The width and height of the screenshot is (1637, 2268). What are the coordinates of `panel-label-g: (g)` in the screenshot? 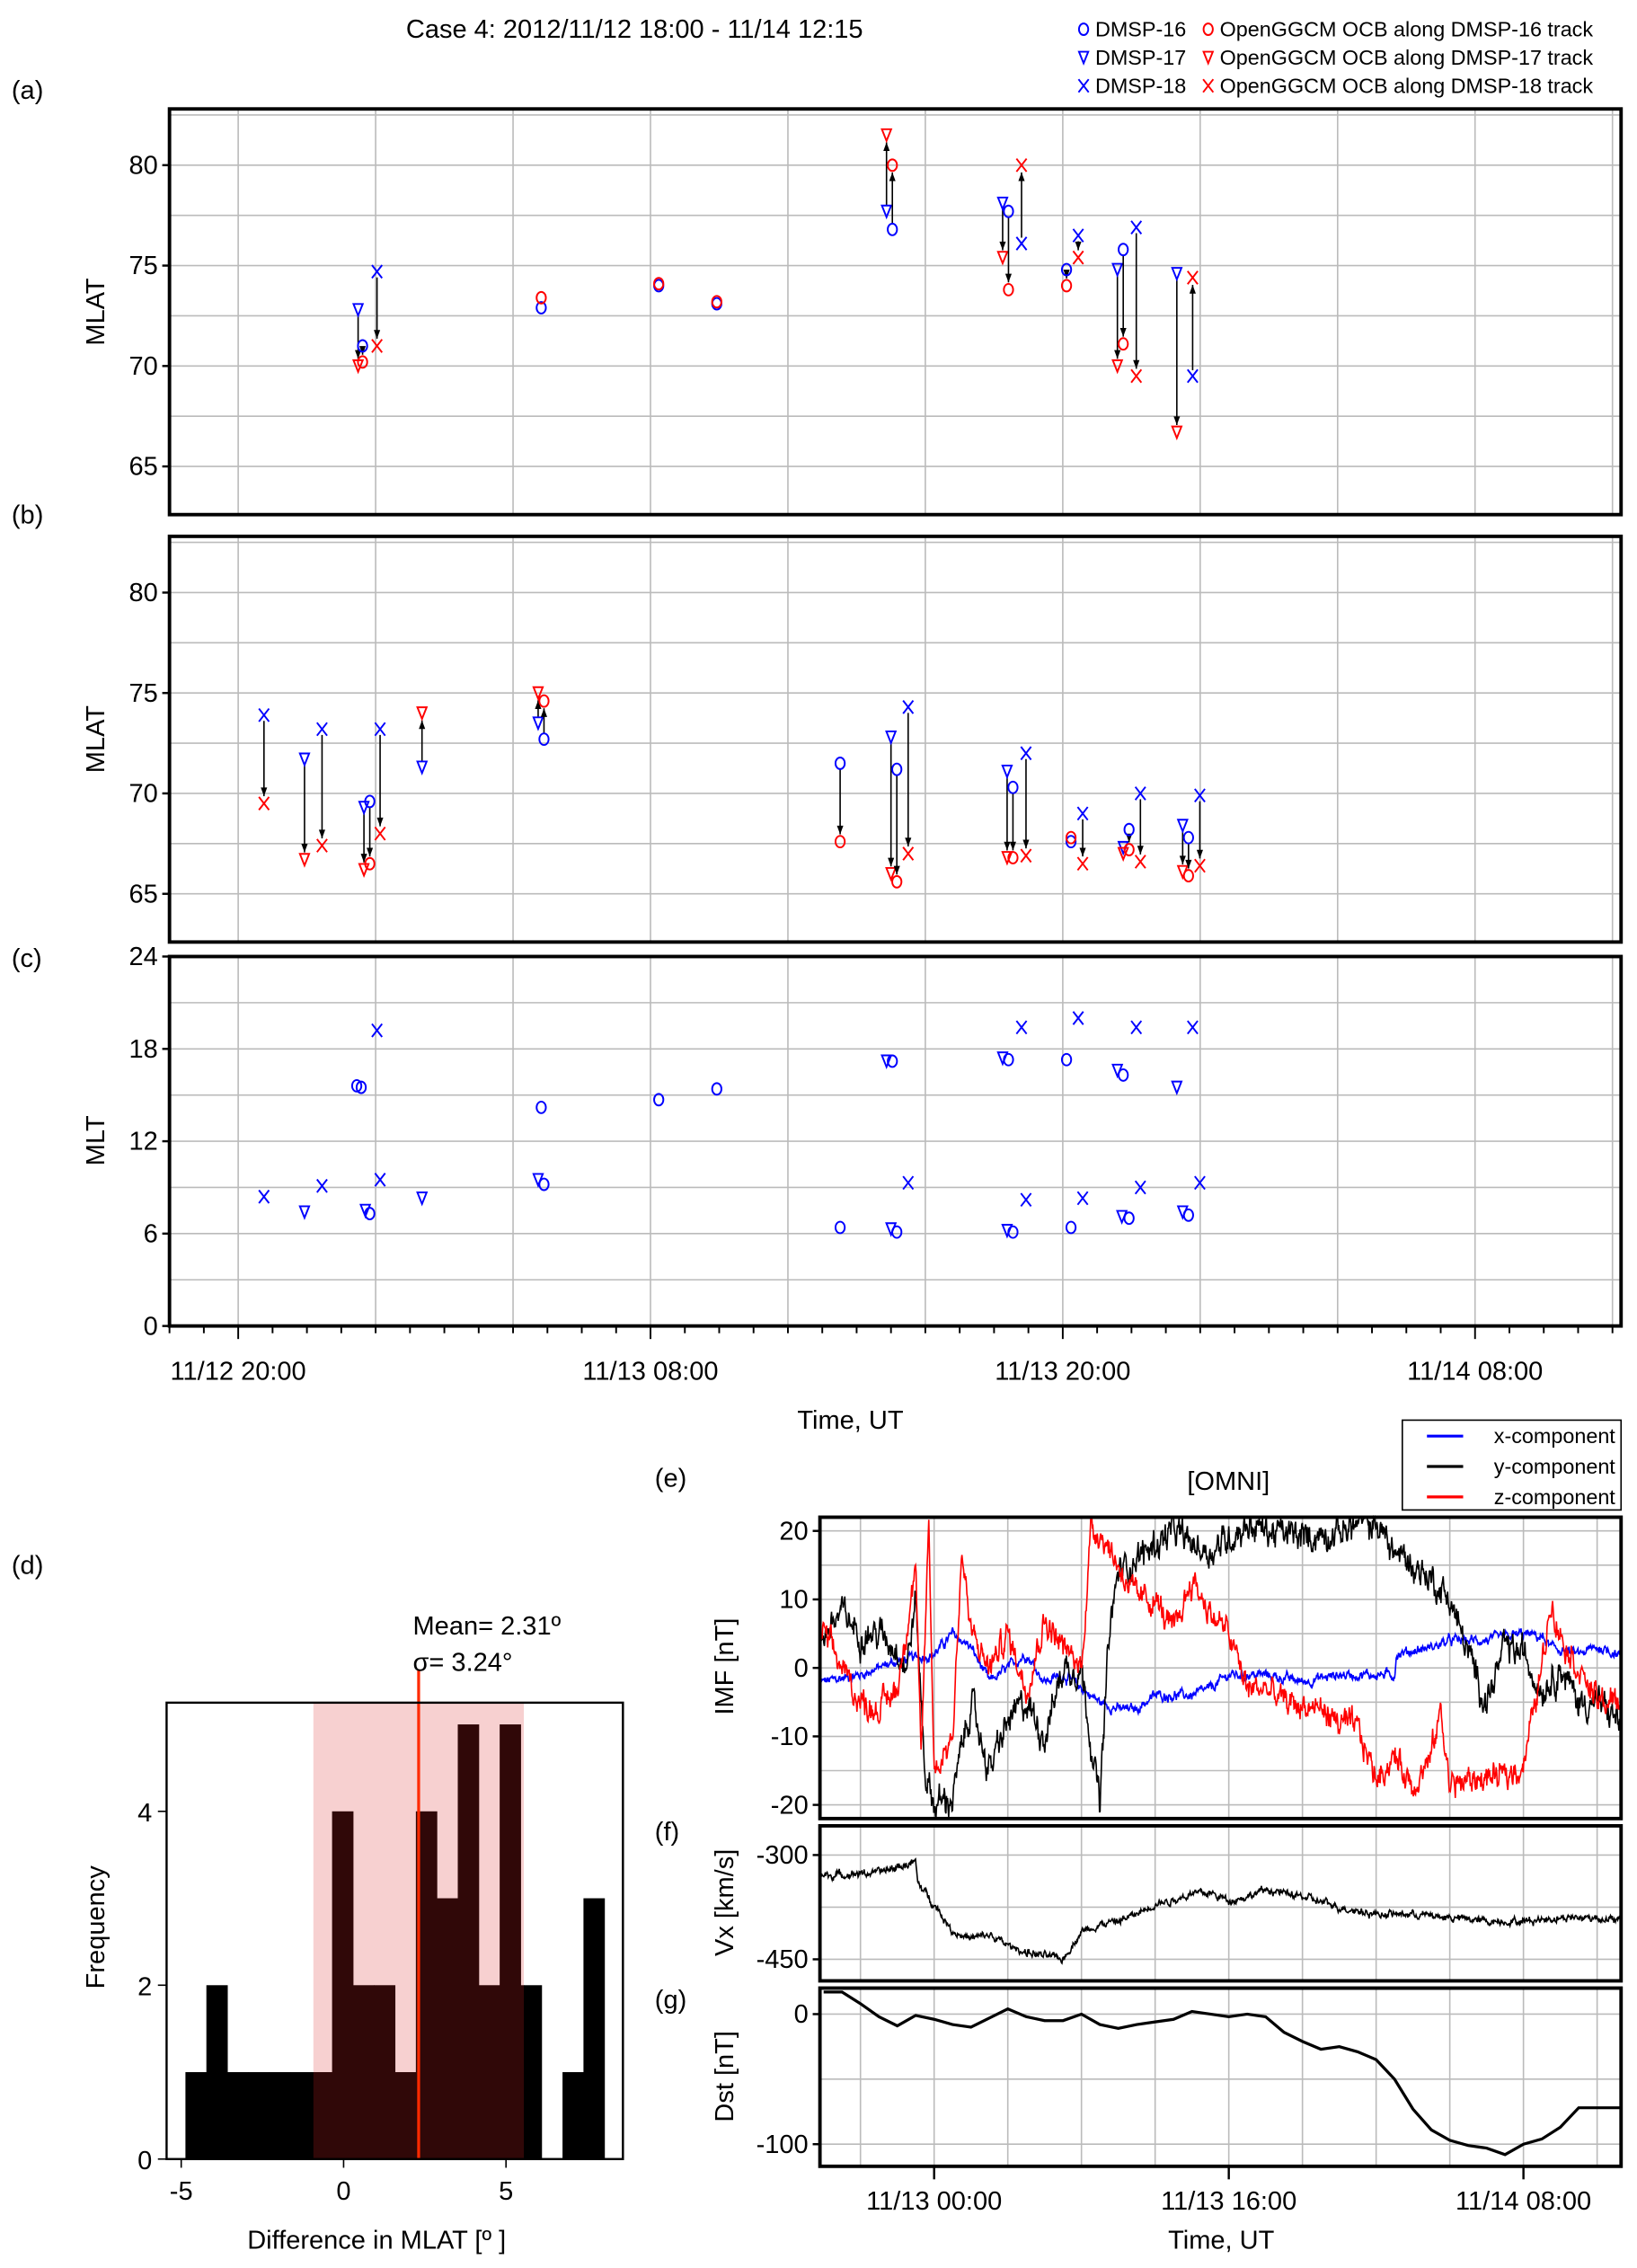 It's located at (670, 2000).